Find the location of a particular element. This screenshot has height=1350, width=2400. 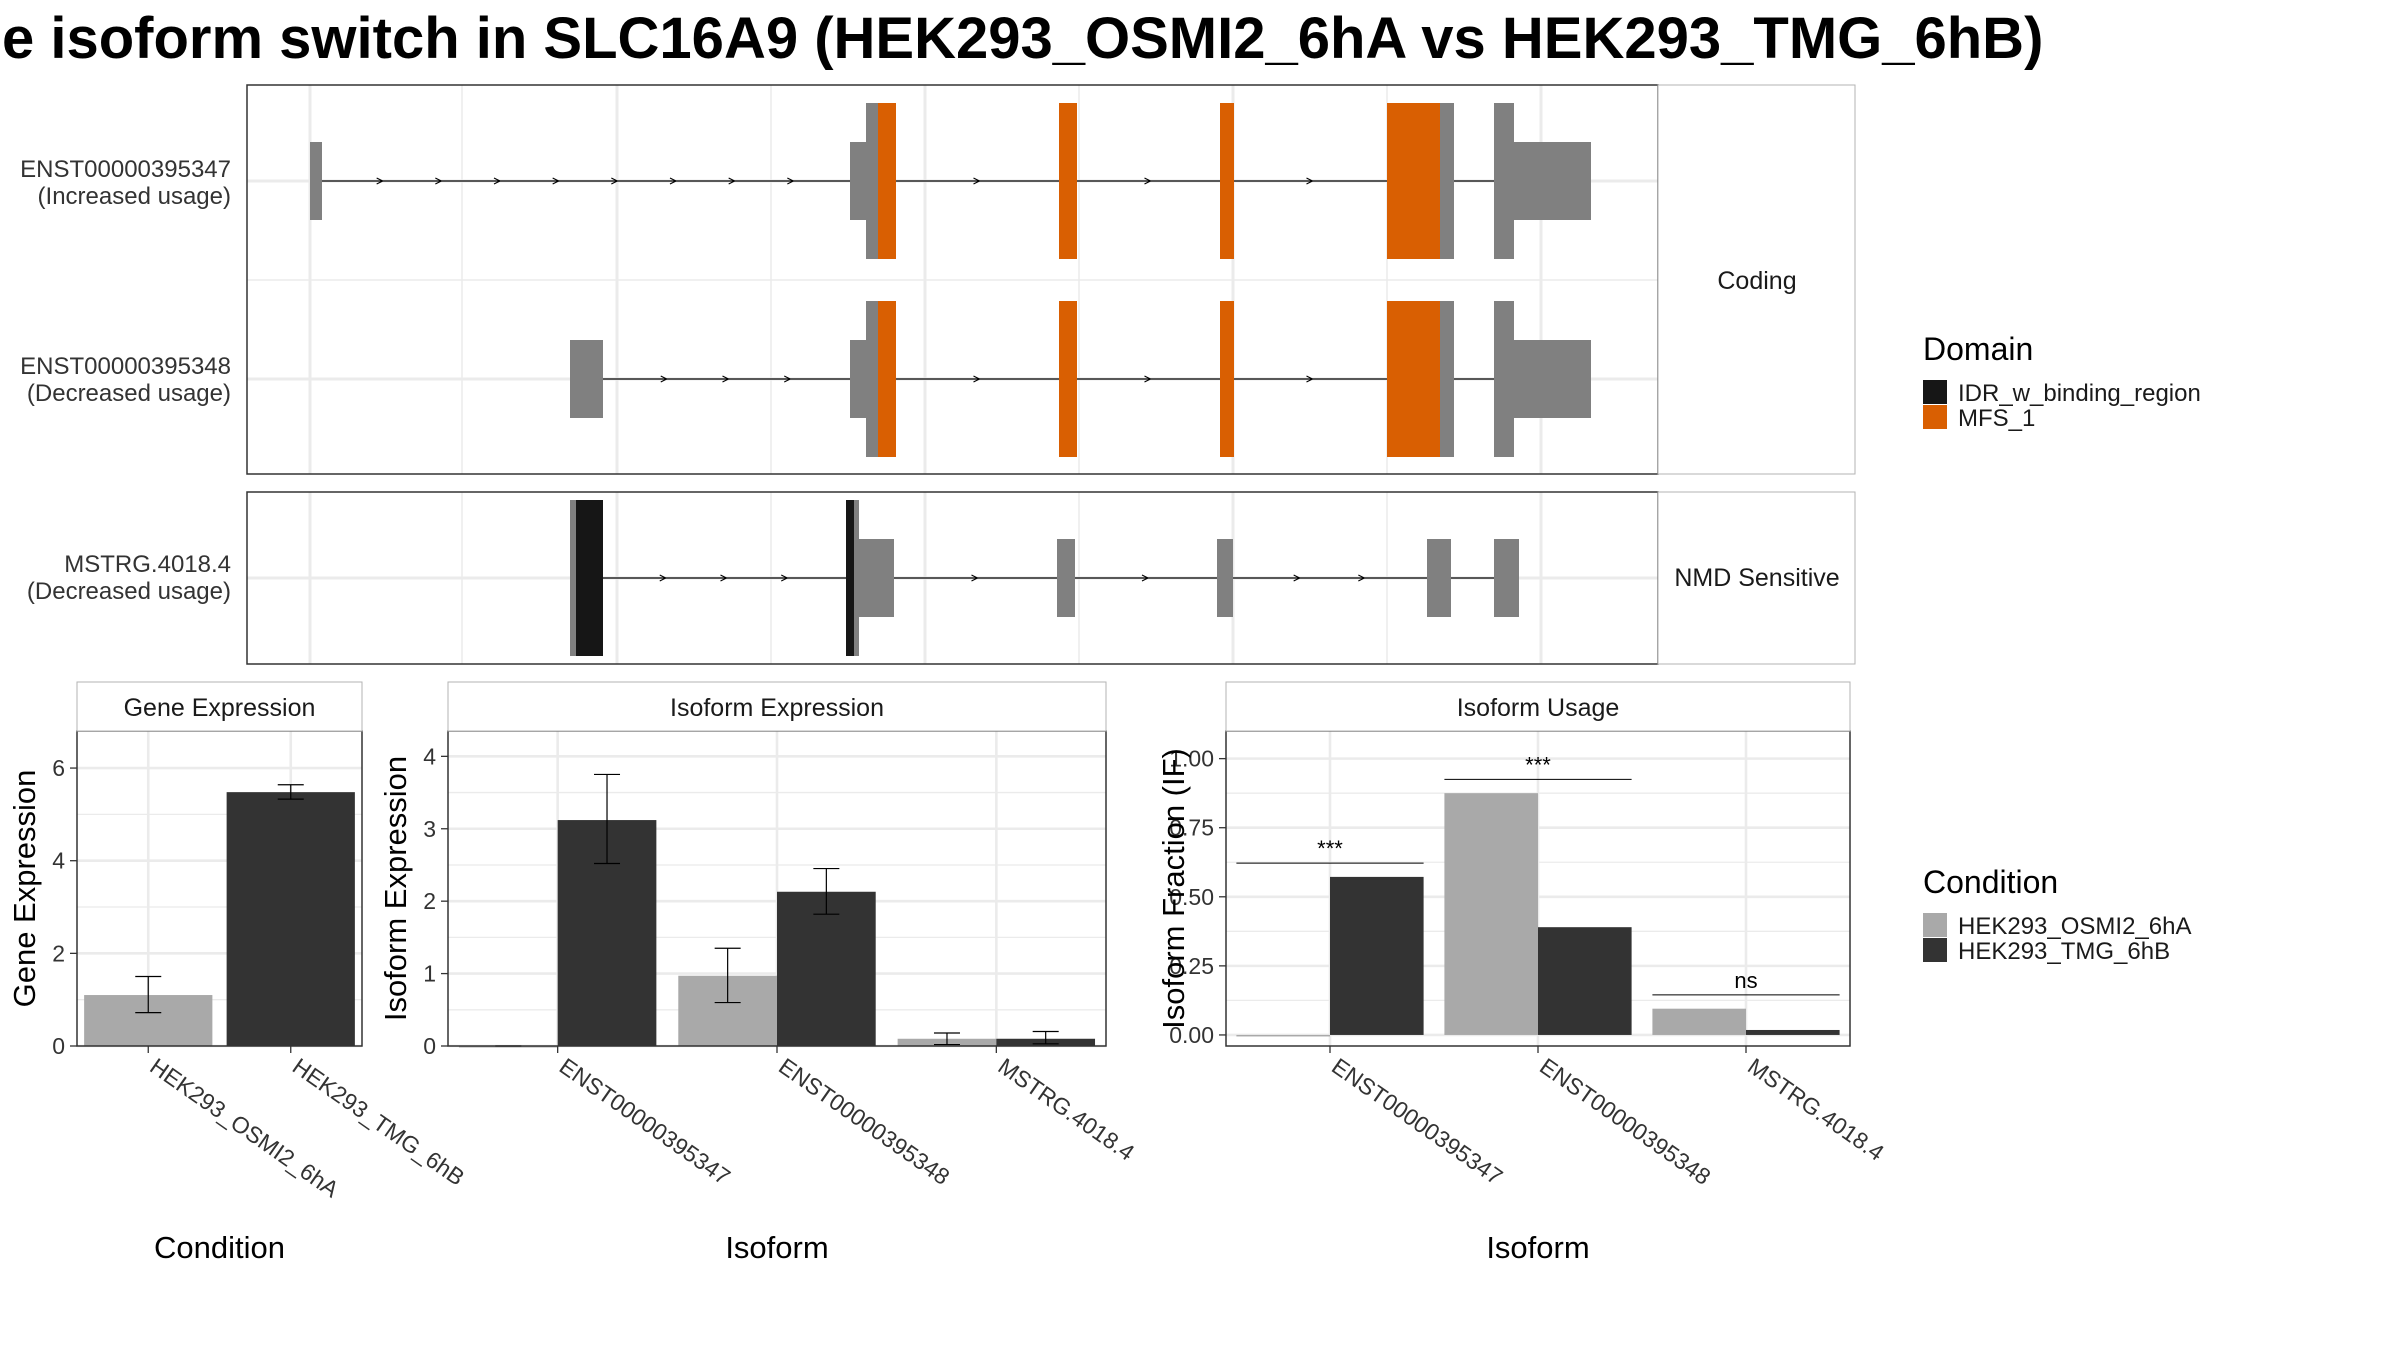

nmd-strip-label: NMD Sensitive is located at coordinates (1756, 578).